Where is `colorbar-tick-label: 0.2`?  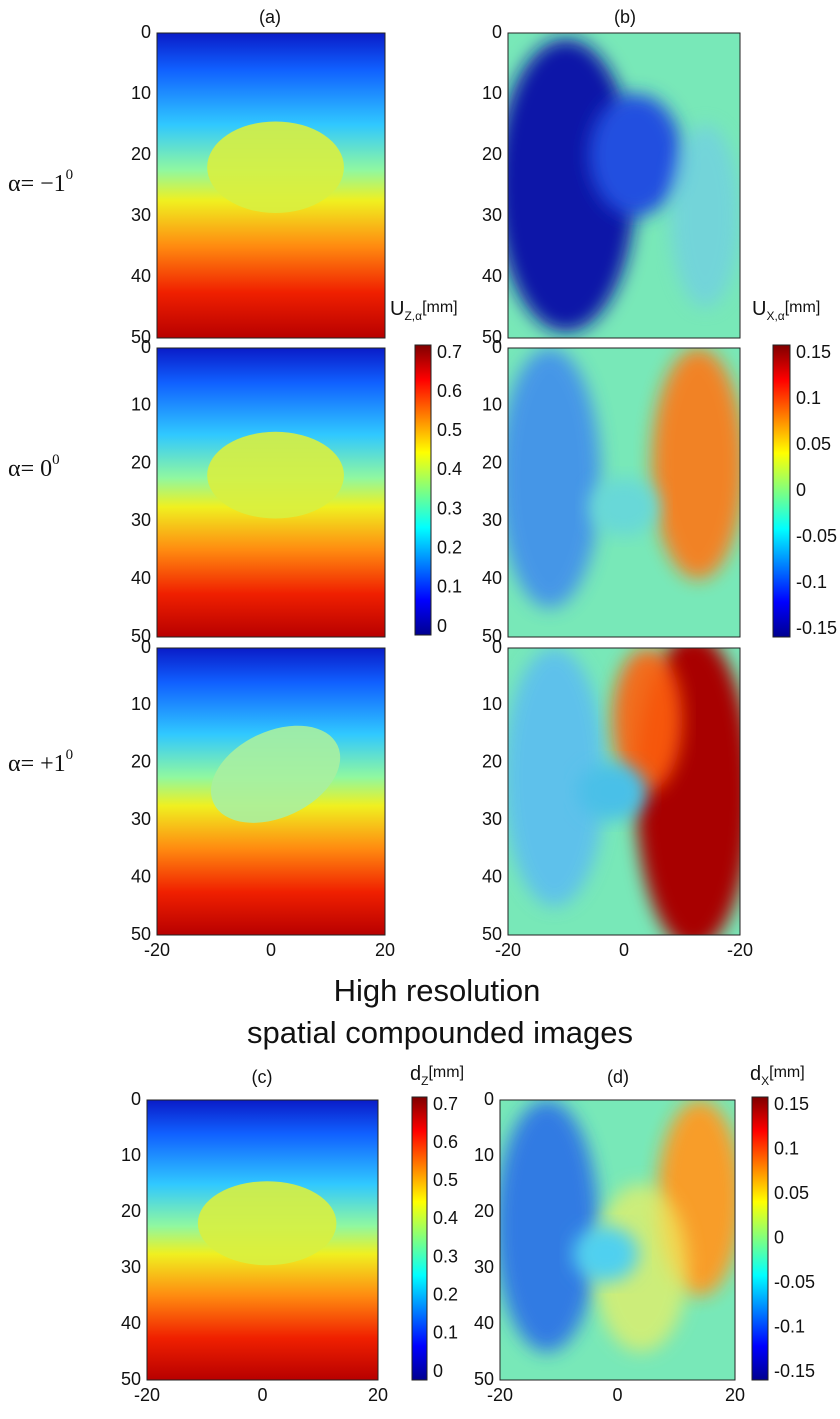 colorbar-tick-label: 0.2 is located at coordinates (445, 1294).